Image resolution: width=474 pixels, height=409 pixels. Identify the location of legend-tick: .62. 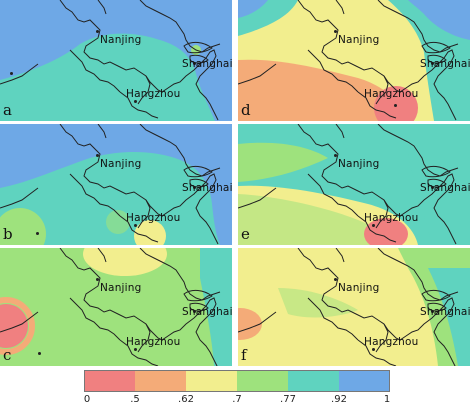
(186, 399).